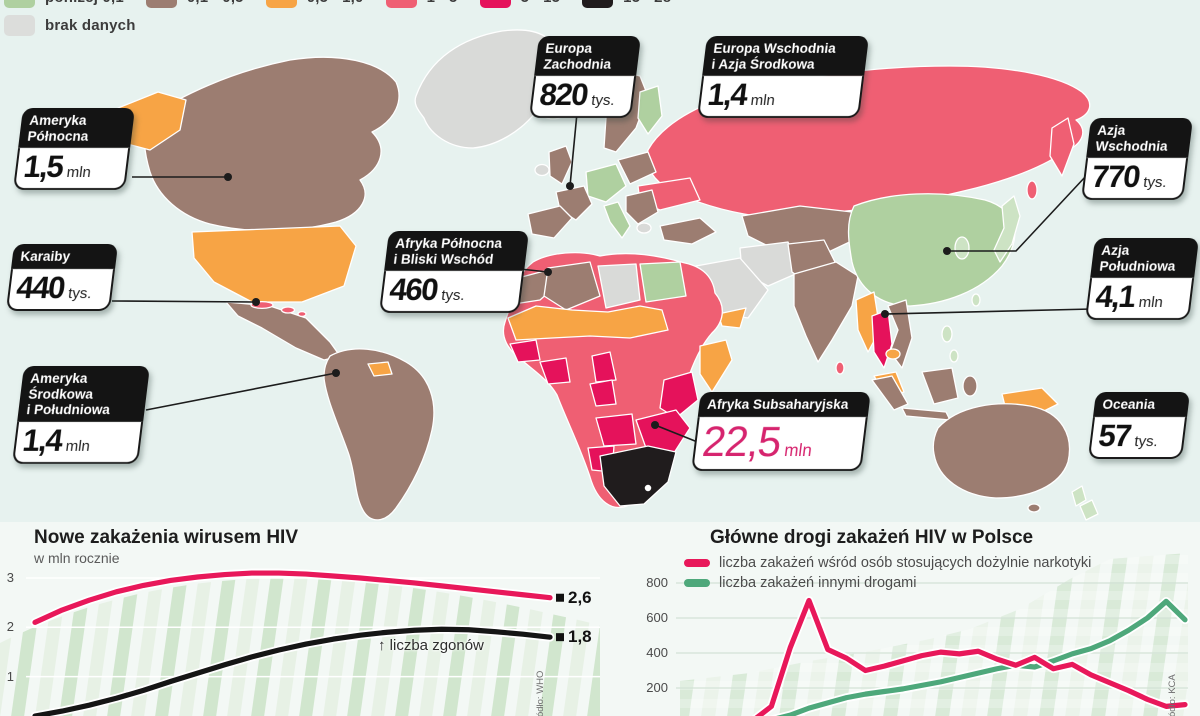 Image resolution: width=1200 pixels, height=716 pixels. I want to click on legend-label: 15 - 28, so click(647, 3).